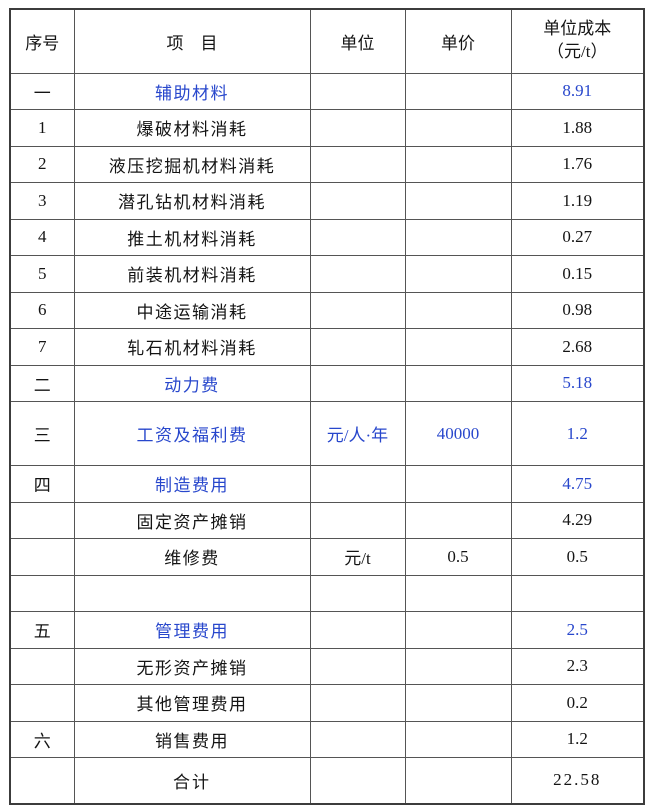 This screenshot has width=650, height=812. What do you see at coordinates (577, 383) in the screenshot?
I see `cell-cost: 5.18` at bounding box center [577, 383].